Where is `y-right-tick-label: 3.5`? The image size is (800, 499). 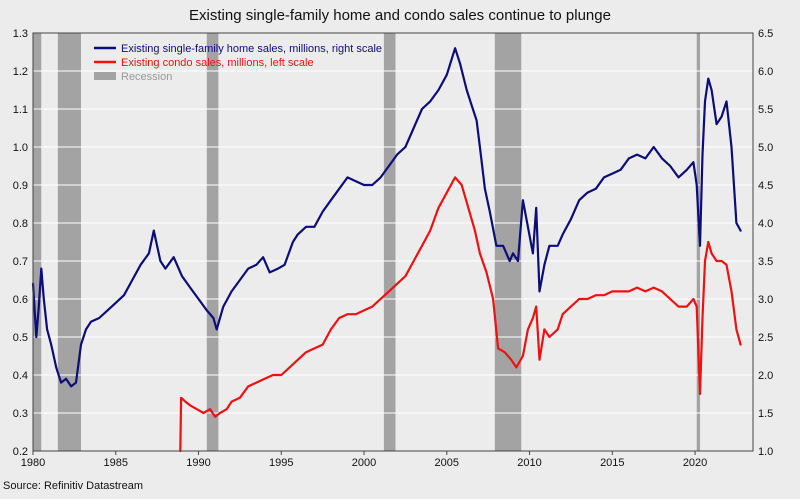 y-right-tick-label: 3.5 is located at coordinates (765, 262).